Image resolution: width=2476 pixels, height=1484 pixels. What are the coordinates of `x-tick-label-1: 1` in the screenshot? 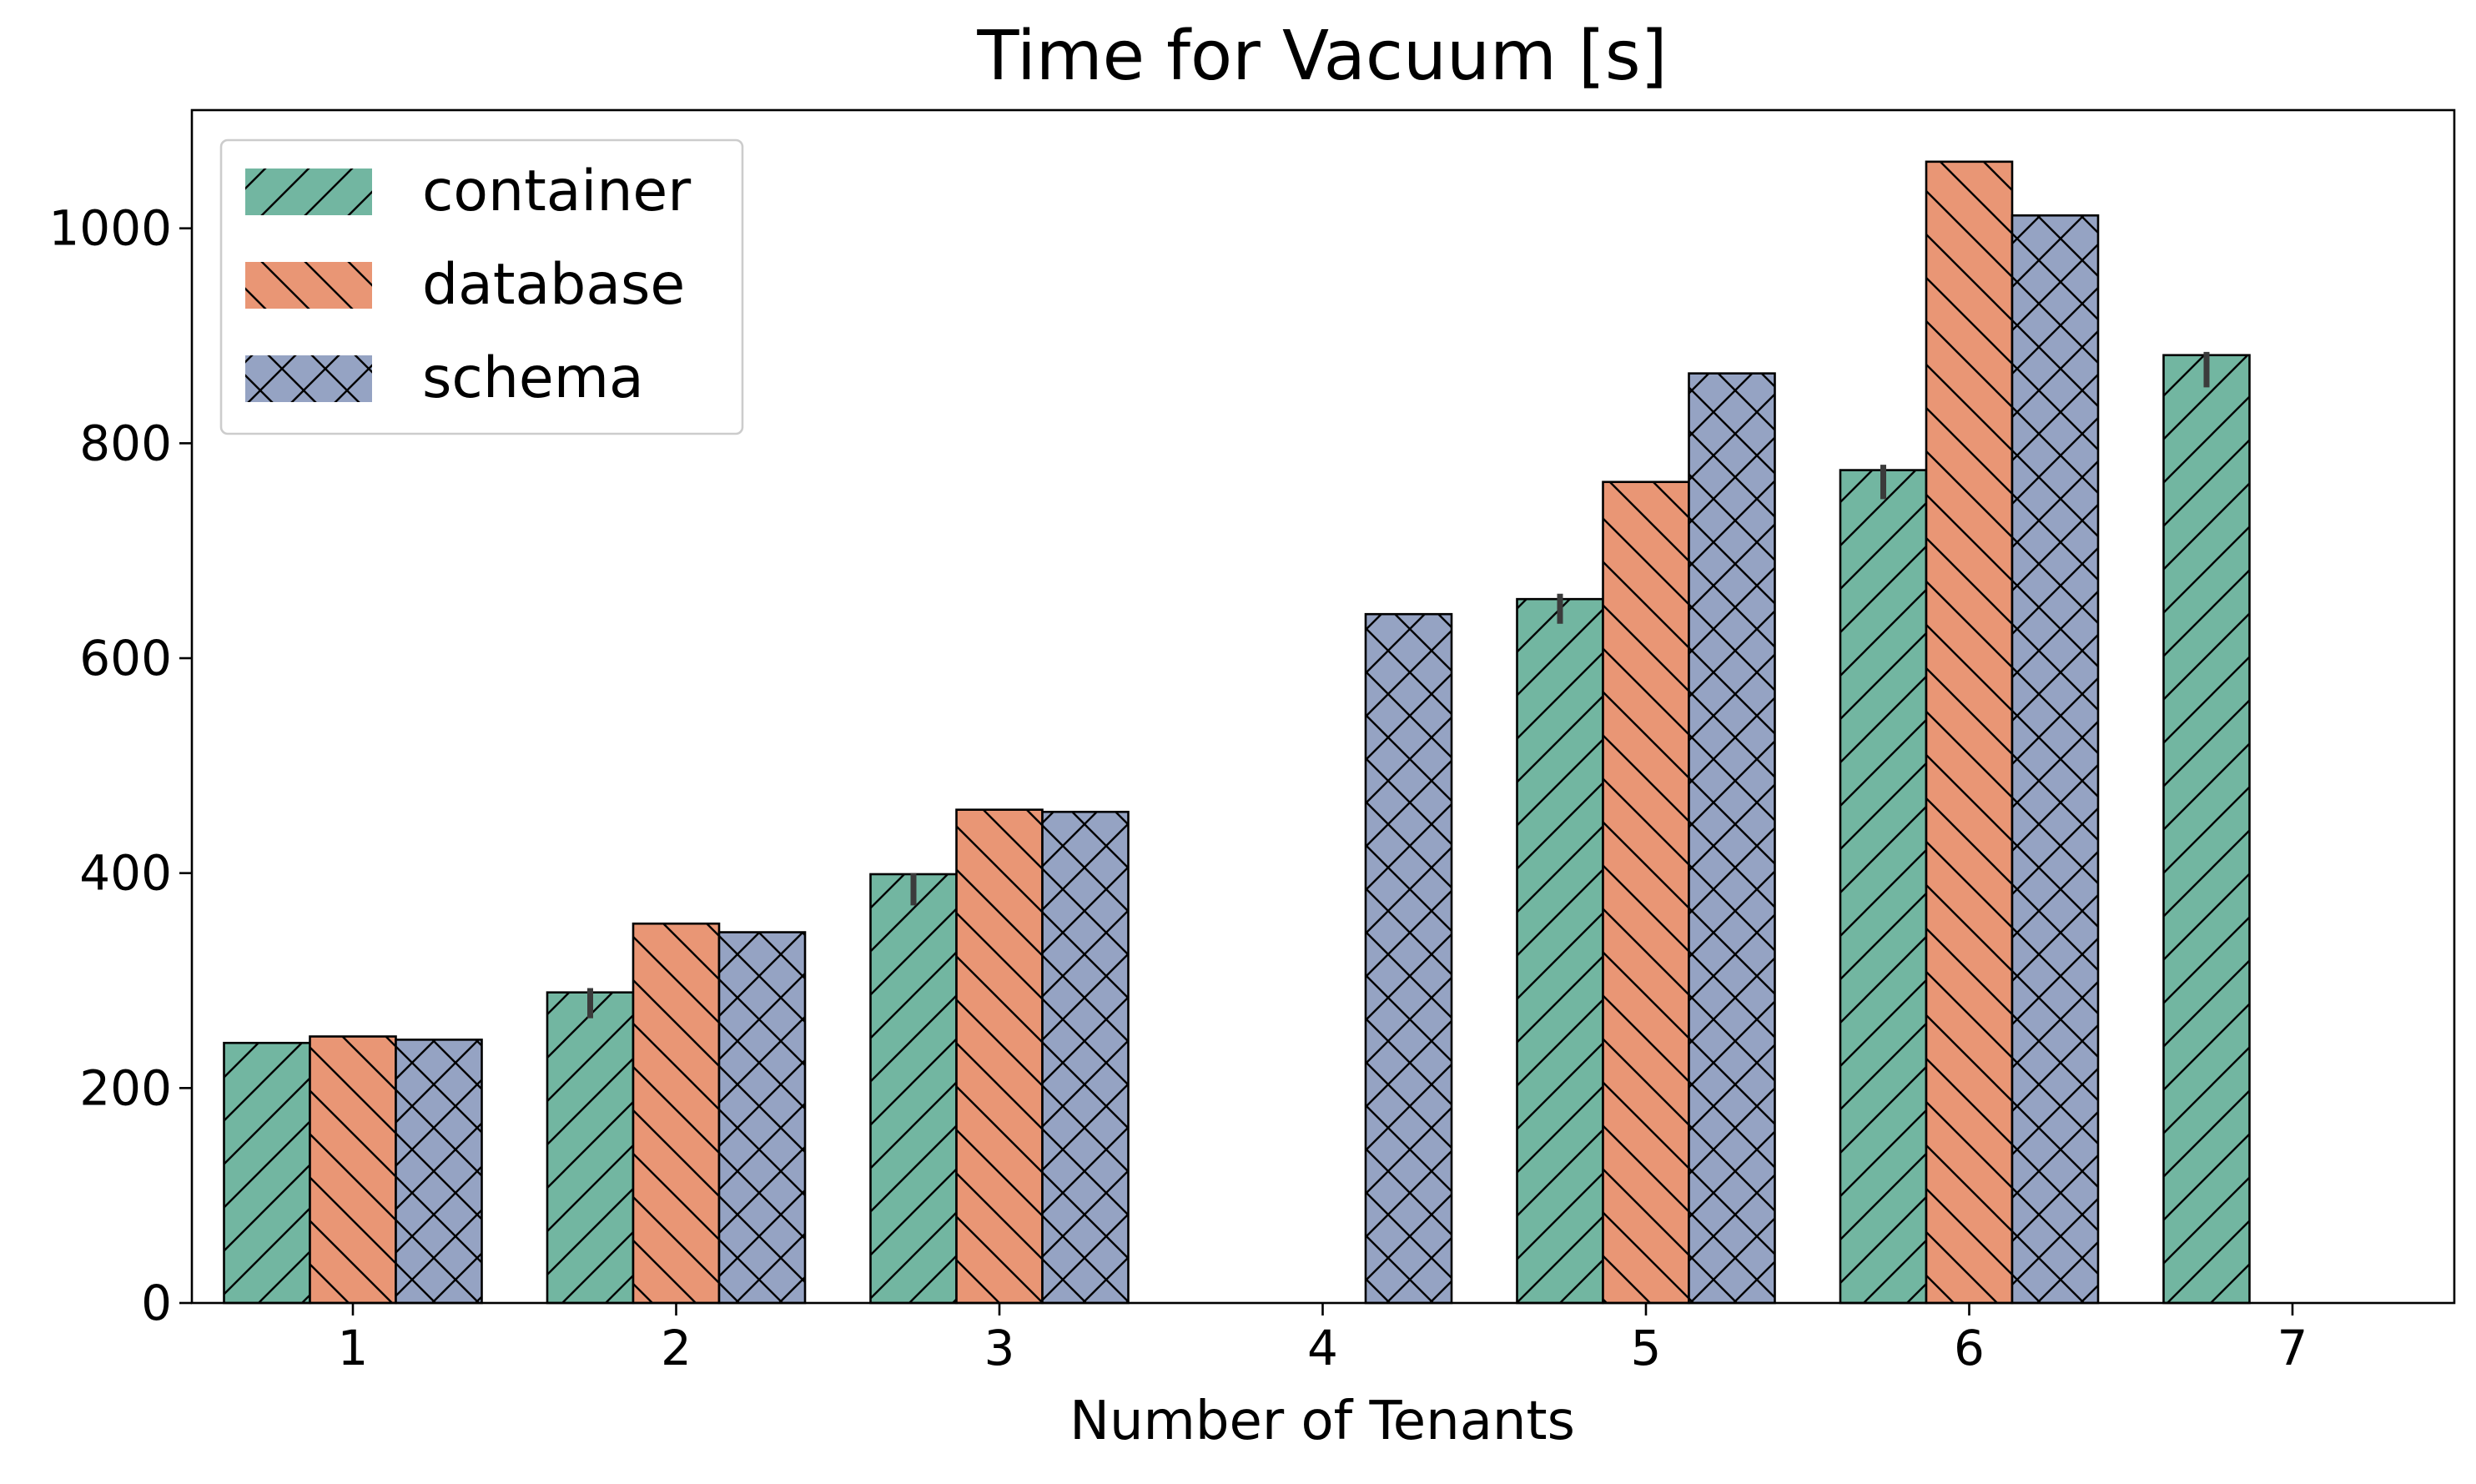 It's located at (354, 1348).